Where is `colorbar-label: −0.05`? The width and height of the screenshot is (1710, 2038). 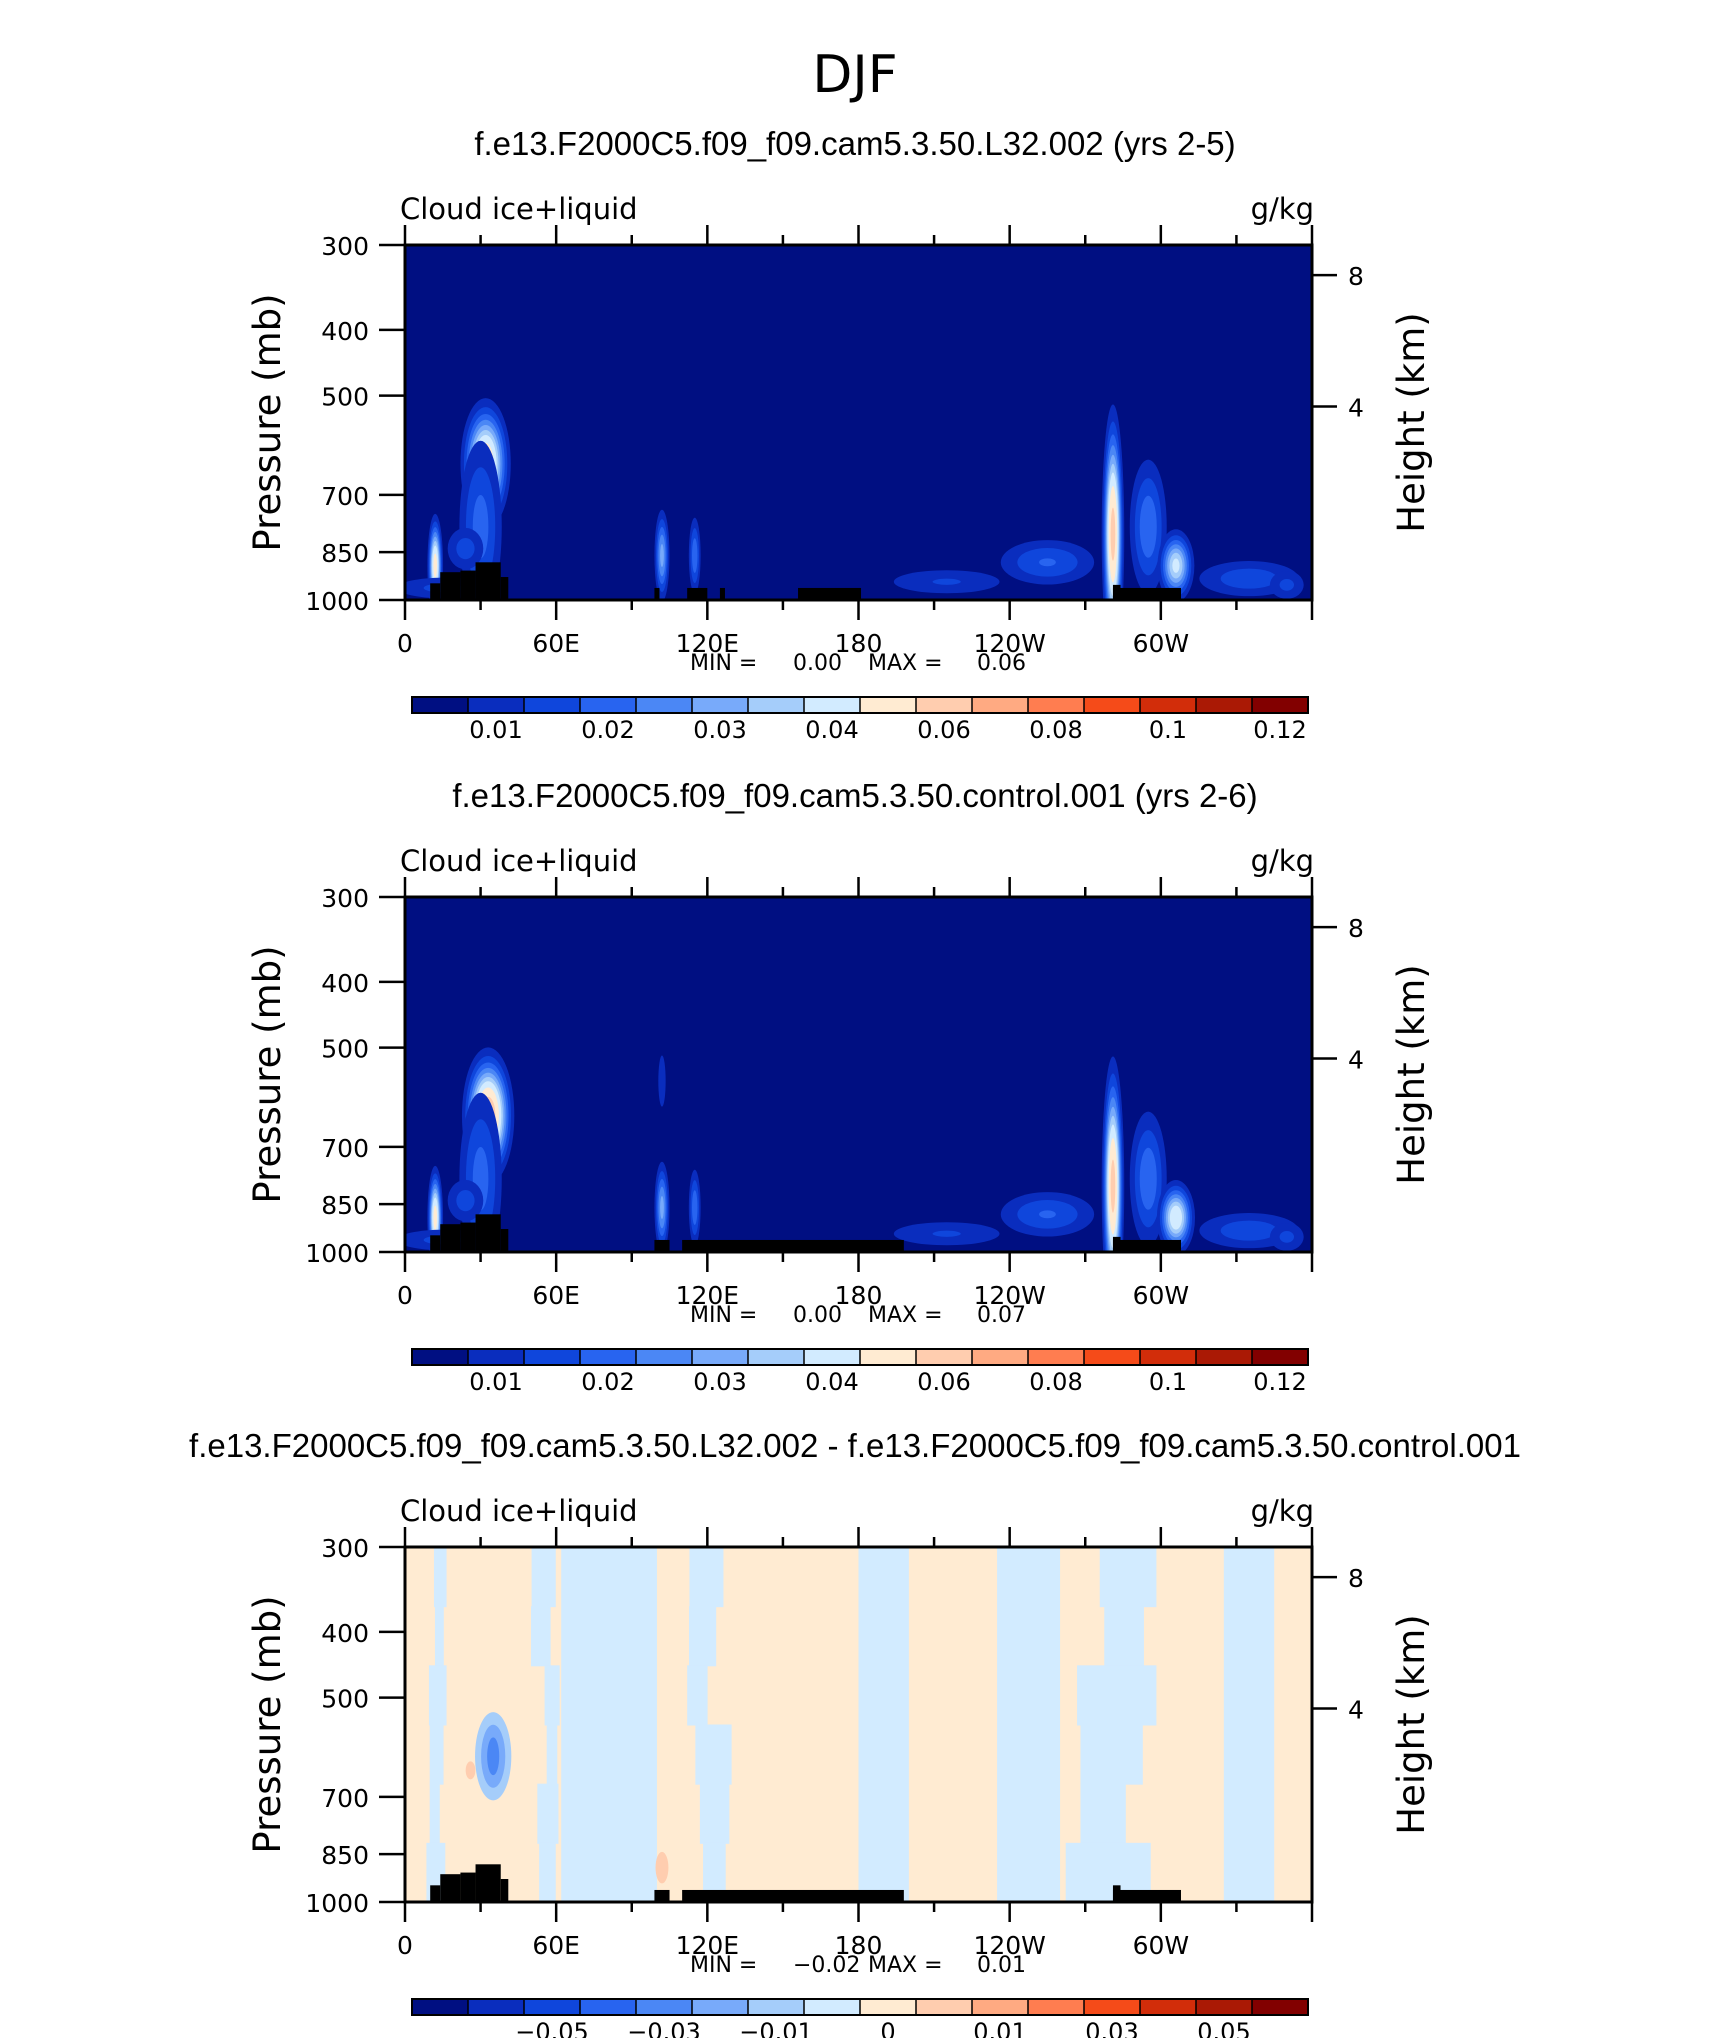
colorbar-label: −0.05 is located at coordinates (552, 2028).